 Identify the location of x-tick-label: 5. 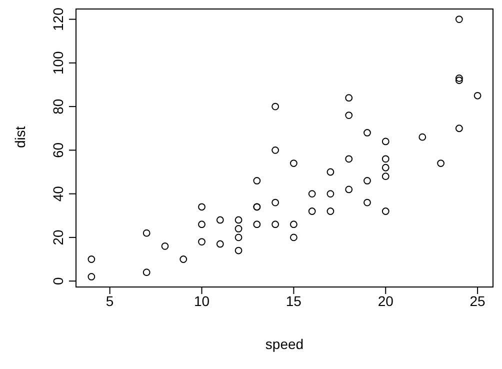
(110, 300).